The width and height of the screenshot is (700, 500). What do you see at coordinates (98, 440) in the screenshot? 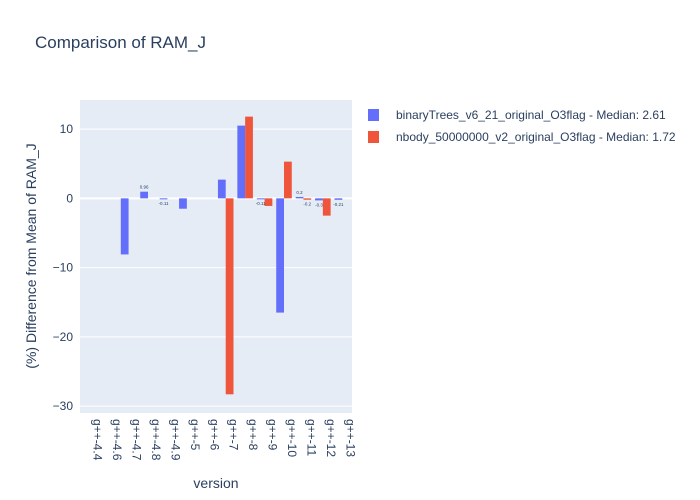
I see `x-tick-label: g++-4.4` at bounding box center [98, 440].